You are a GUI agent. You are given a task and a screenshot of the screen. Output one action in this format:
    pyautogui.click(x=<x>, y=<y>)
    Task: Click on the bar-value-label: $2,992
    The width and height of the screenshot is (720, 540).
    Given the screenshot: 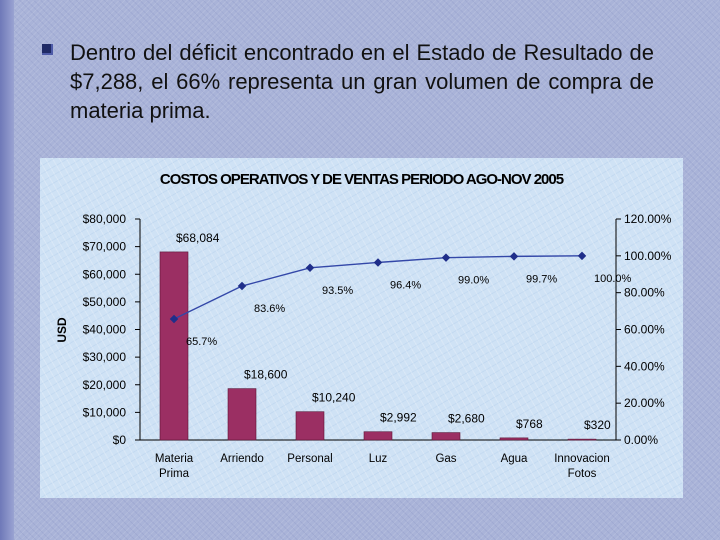 What is the action you would take?
    pyautogui.click(x=398, y=418)
    